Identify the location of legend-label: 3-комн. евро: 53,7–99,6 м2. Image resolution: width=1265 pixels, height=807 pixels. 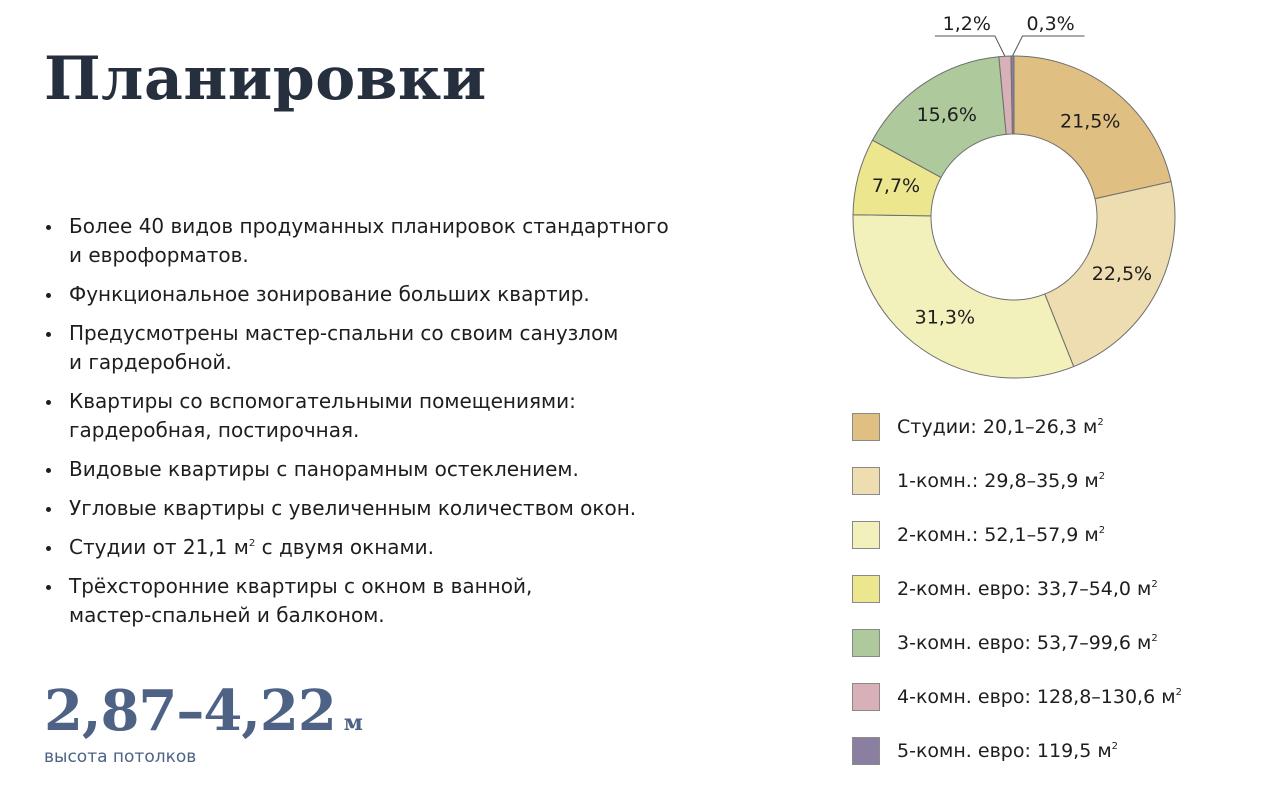
(1027, 643).